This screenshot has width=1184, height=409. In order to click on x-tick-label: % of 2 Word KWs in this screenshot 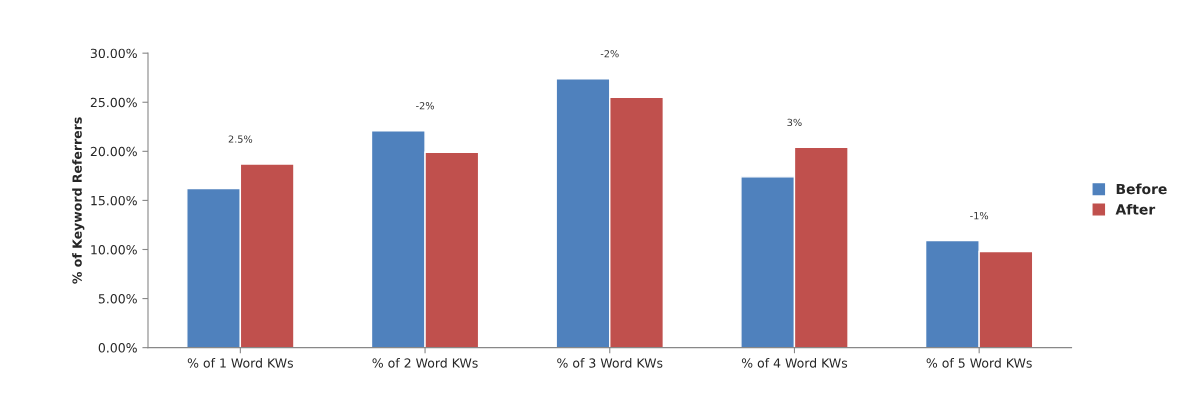, I will do `click(425, 363)`.